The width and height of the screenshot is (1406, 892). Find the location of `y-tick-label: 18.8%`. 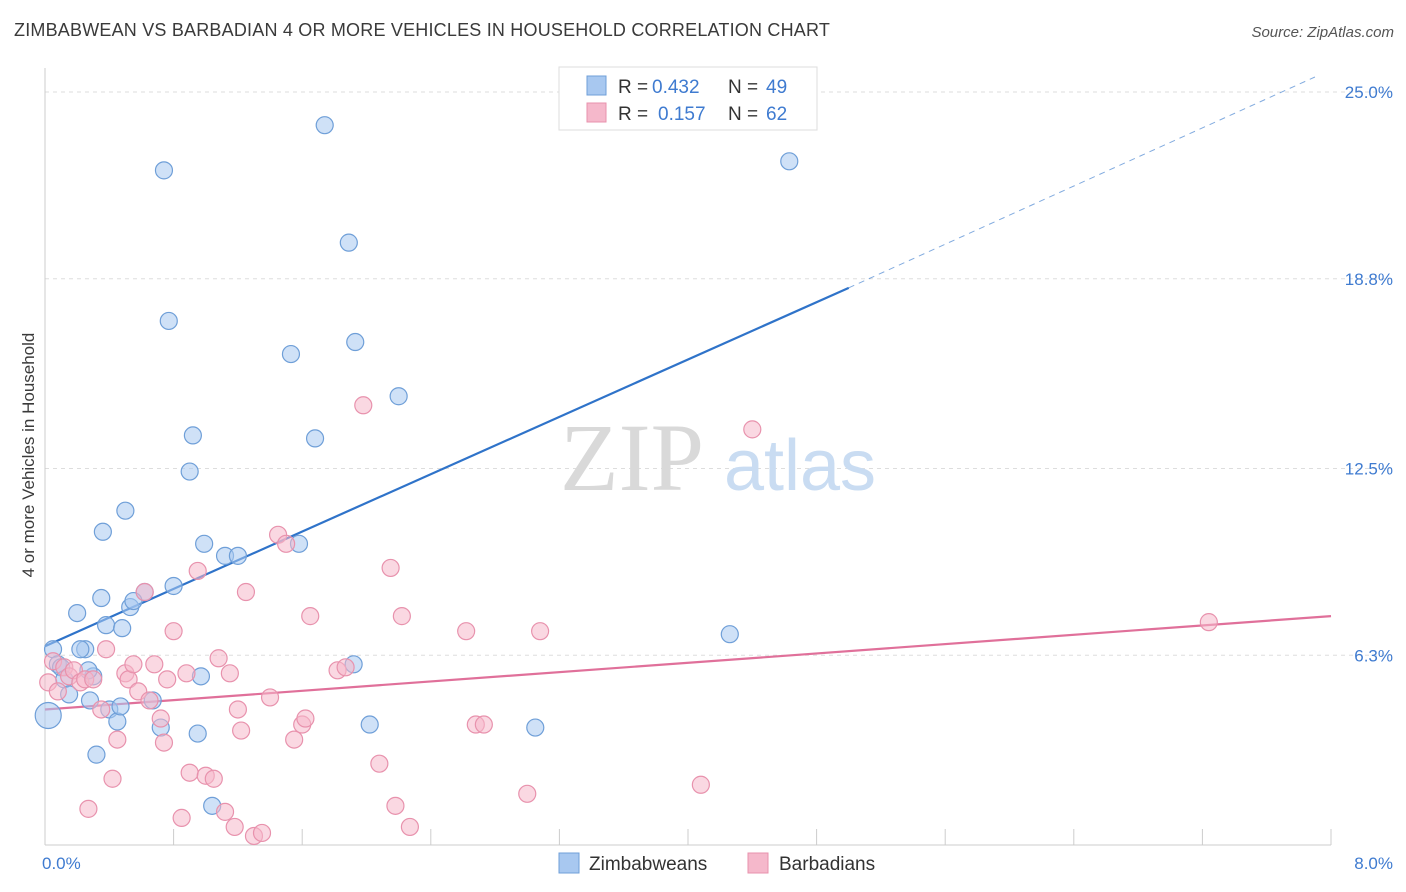

y-tick-label: 18.8% is located at coordinates (1369, 279).